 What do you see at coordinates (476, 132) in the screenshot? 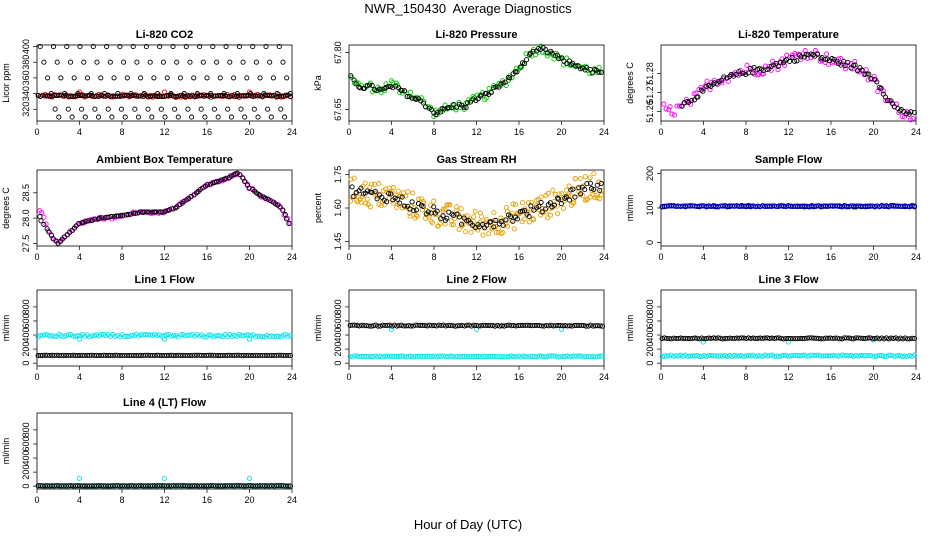
I see `x-tick-label: 12` at bounding box center [476, 132].